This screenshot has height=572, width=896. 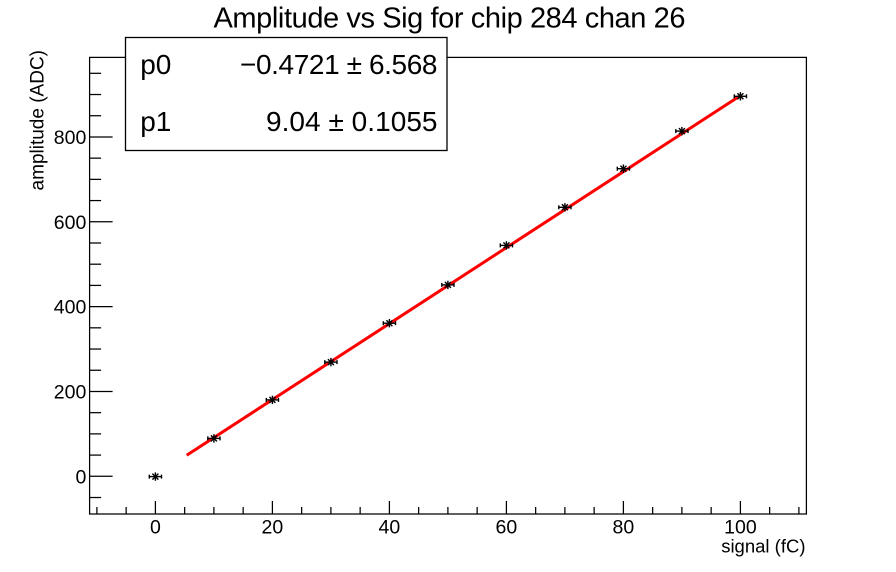 I want to click on svg-text: 20, so click(x=273, y=528).